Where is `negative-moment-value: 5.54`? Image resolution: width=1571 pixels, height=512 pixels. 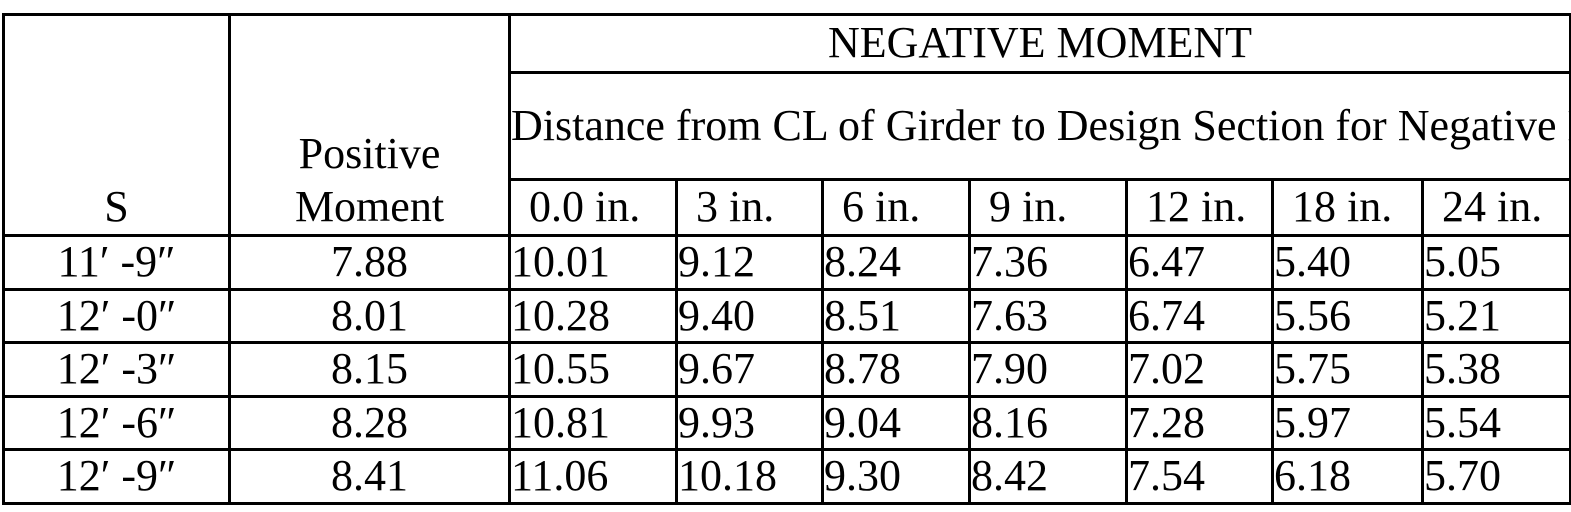
negative-moment-value: 5.54 is located at coordinates (1495, 423).